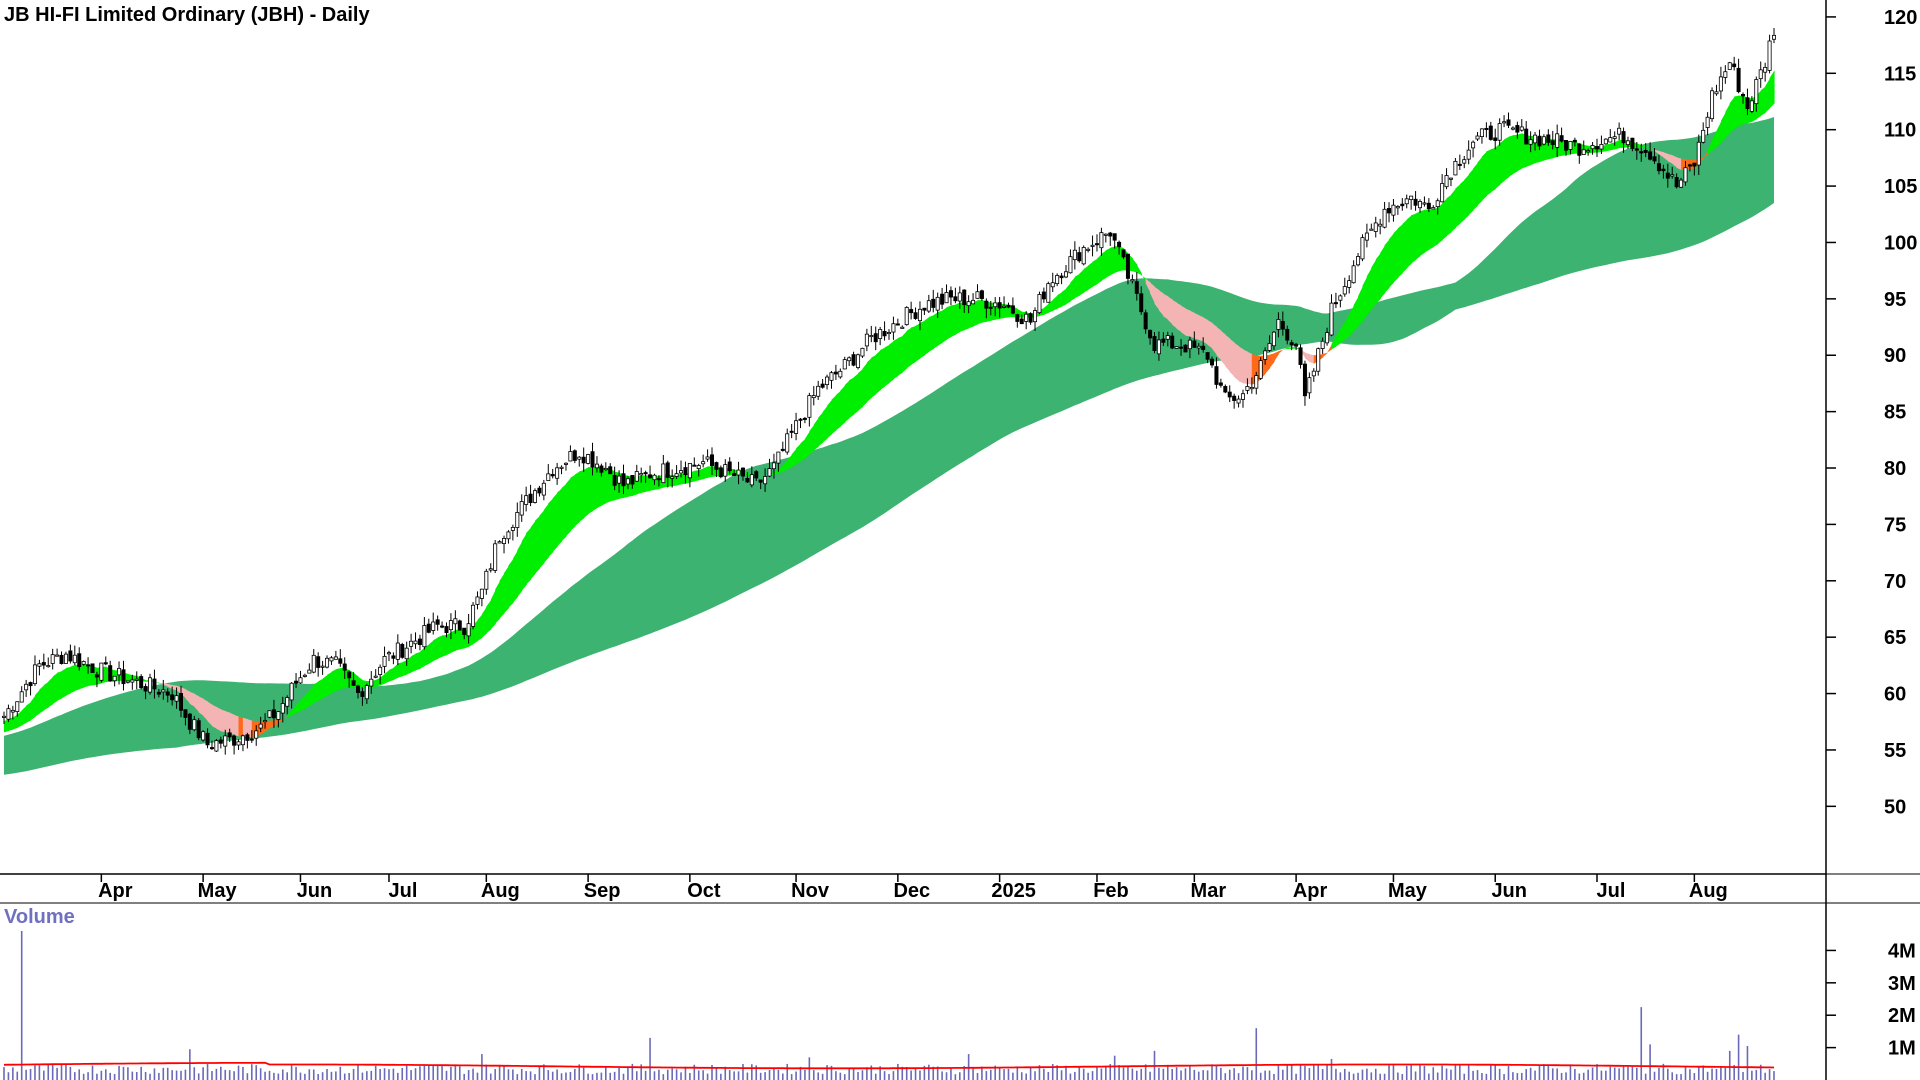 Image resolution: width=1920 pixels, height=1080 pixels. Describe the element at coordinates (1902, 951) in the screenshot. I see `volume-tick-label: 4M` at that location.